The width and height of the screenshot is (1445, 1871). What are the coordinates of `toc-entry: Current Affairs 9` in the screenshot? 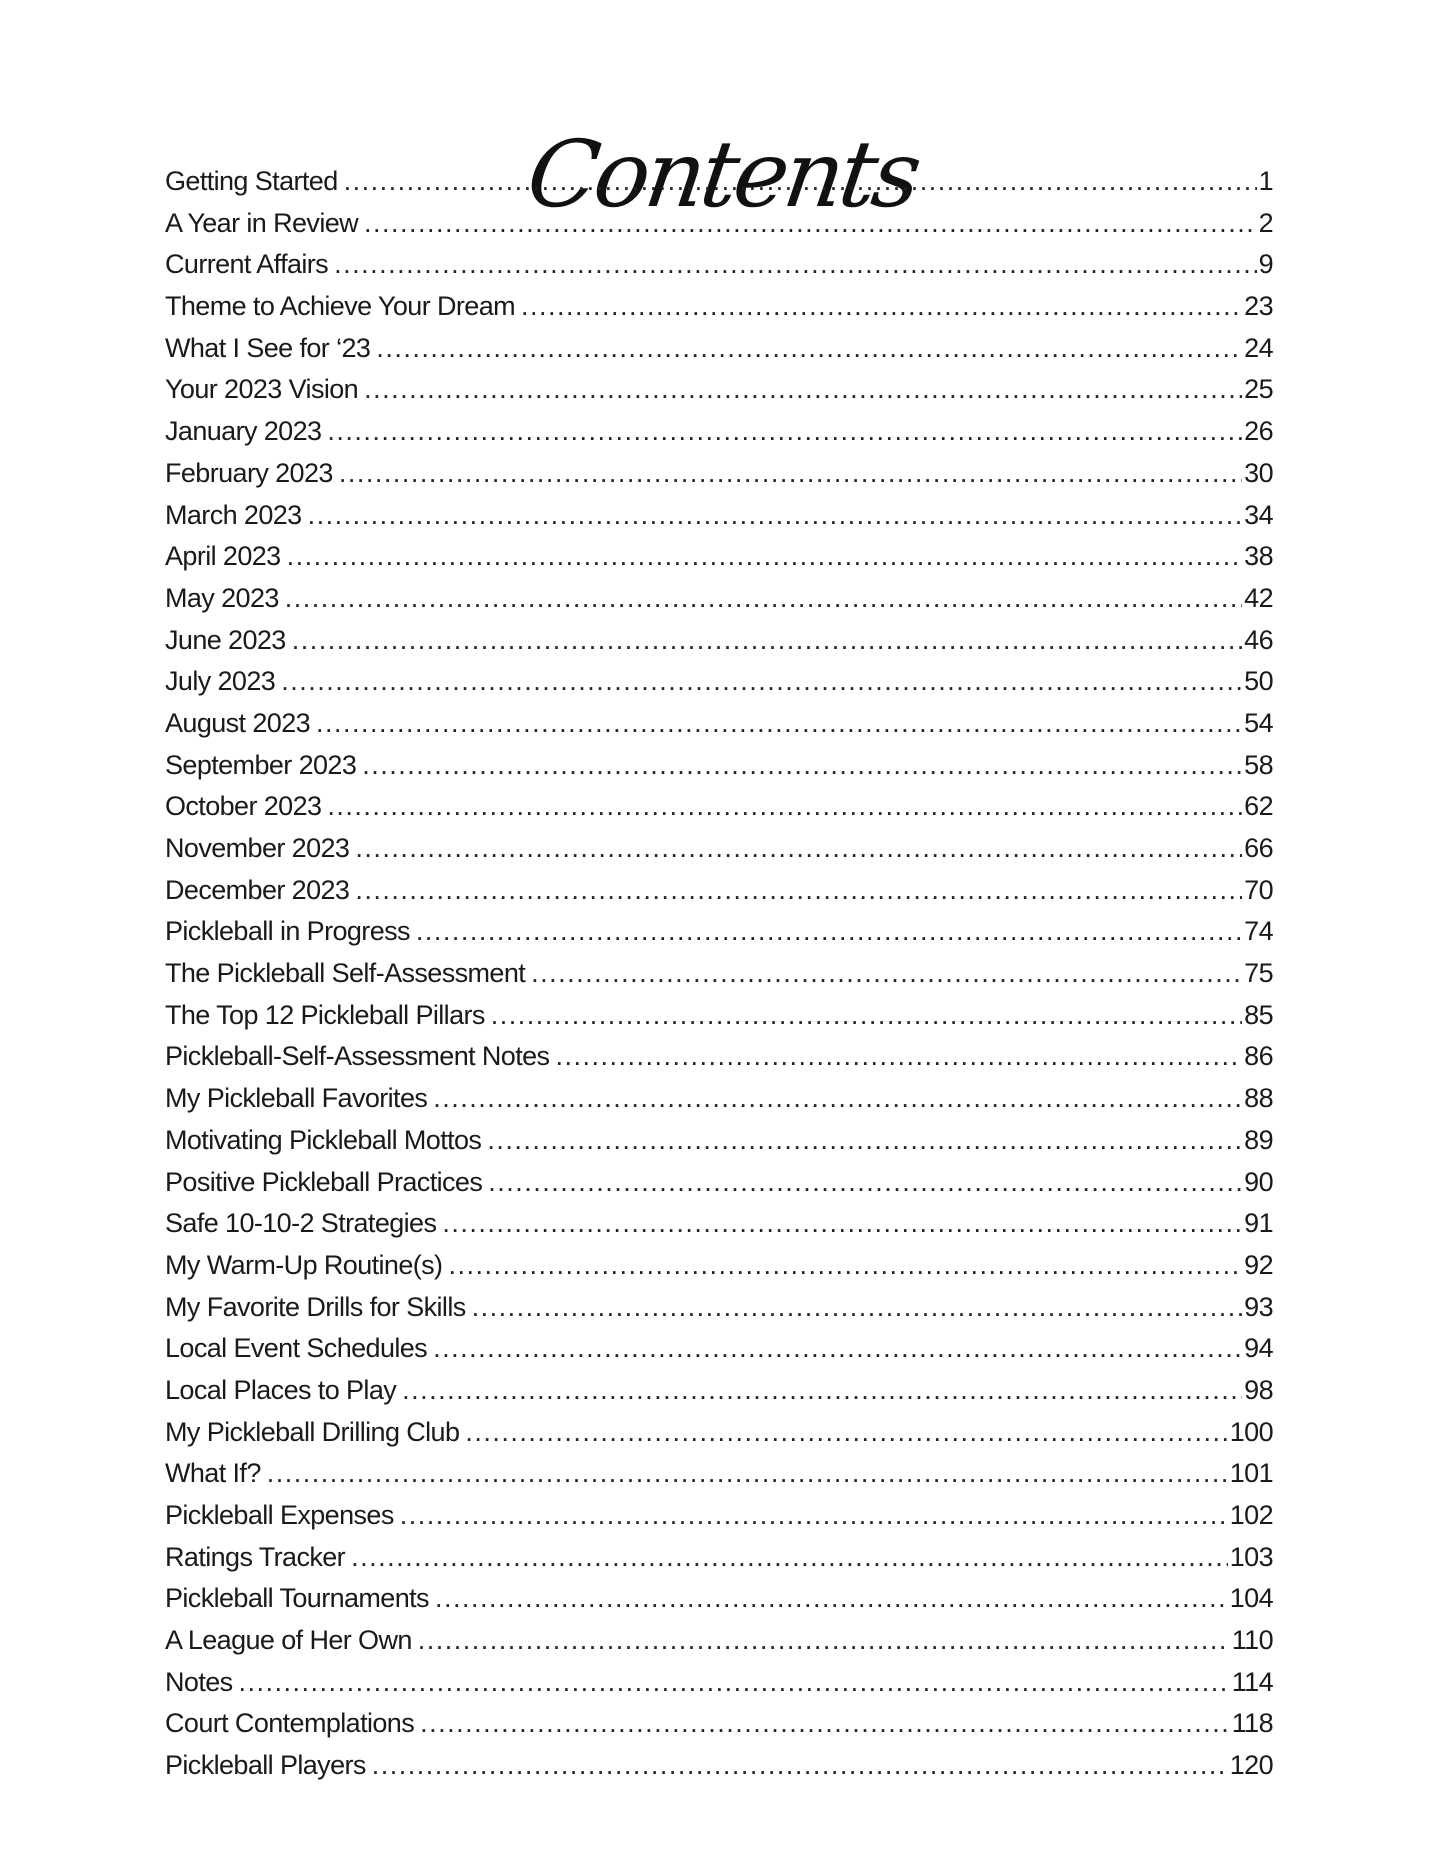 It's located at (719, 265).